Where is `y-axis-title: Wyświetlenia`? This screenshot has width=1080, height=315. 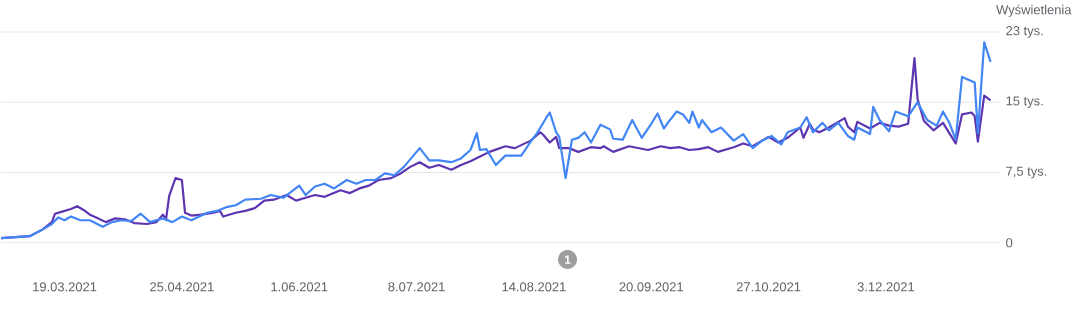 y-axis-title: Wyświetlenia is located at coordinates (1034, 11).